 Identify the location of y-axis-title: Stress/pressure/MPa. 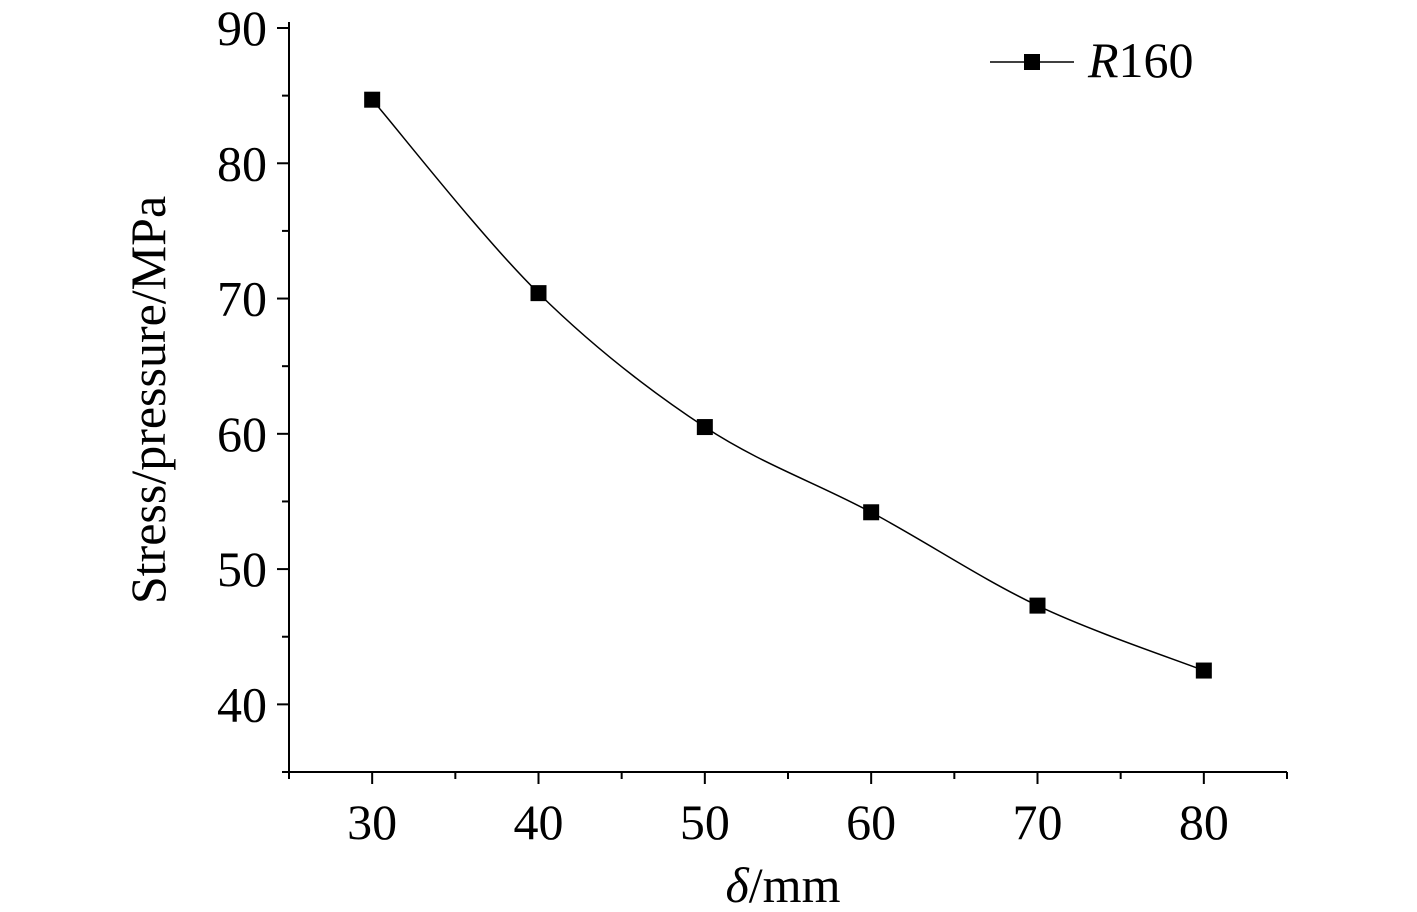
(148, 400).